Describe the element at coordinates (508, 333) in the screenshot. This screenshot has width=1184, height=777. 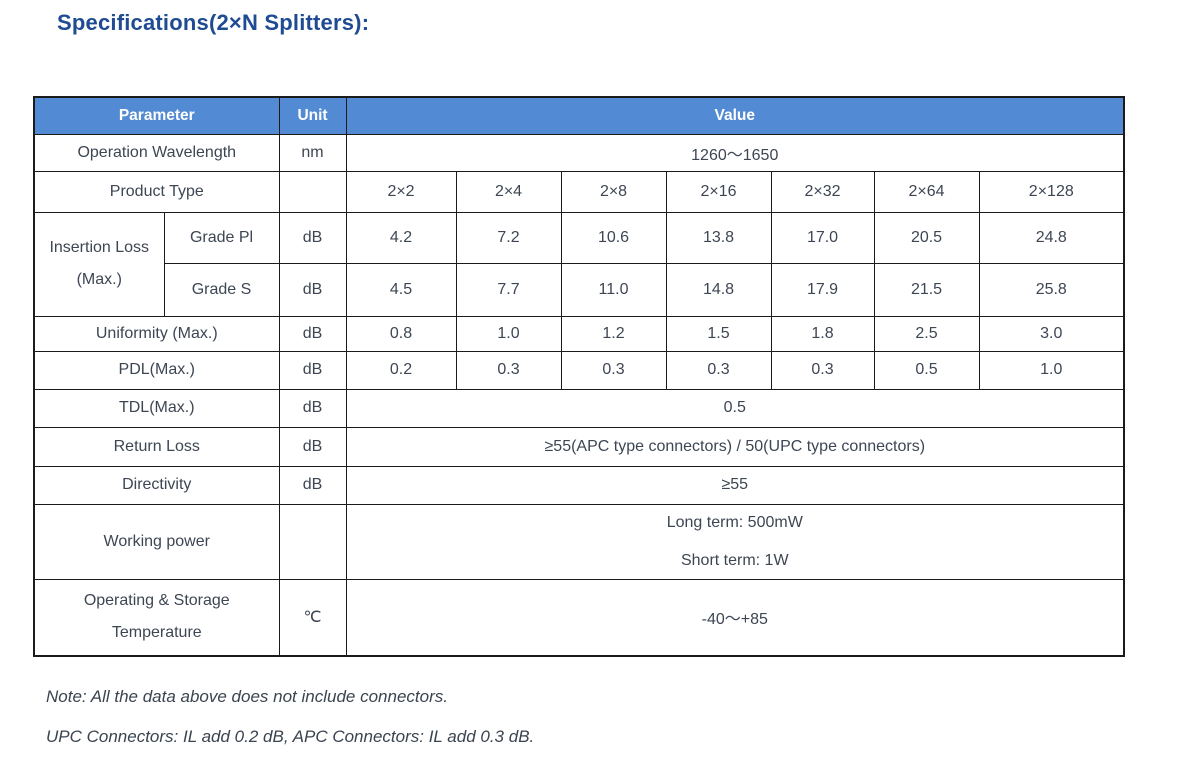
I see `uniformity-cell: 1.0` at that location.